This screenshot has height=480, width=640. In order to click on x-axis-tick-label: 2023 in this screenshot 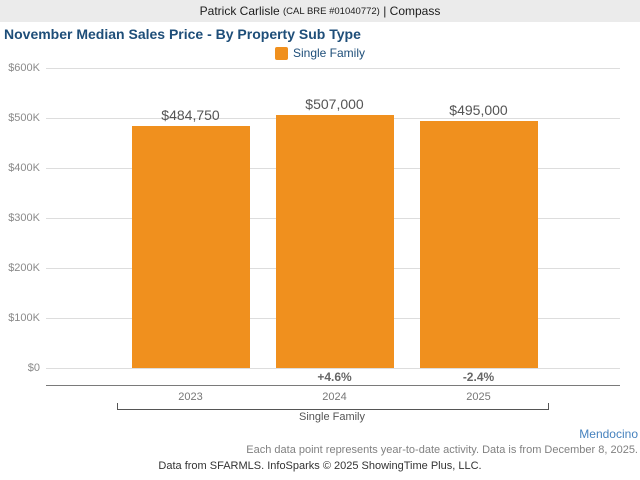, I will do `click(190, 397)`.